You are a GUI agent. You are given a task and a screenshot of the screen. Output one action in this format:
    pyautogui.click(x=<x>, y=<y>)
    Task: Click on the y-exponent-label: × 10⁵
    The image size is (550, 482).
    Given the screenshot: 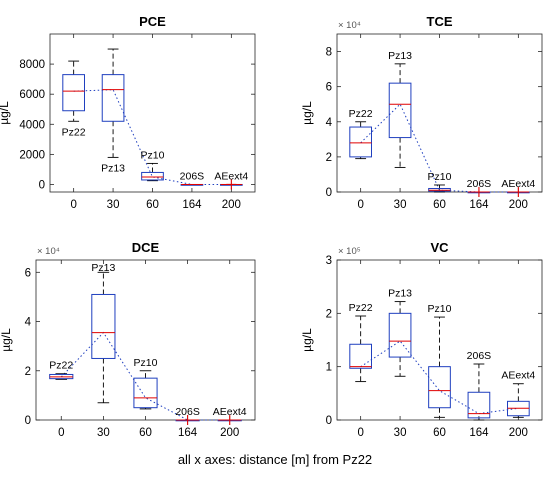 What is the action you would take?
    pyautogui.click(x=349, y=251)
    